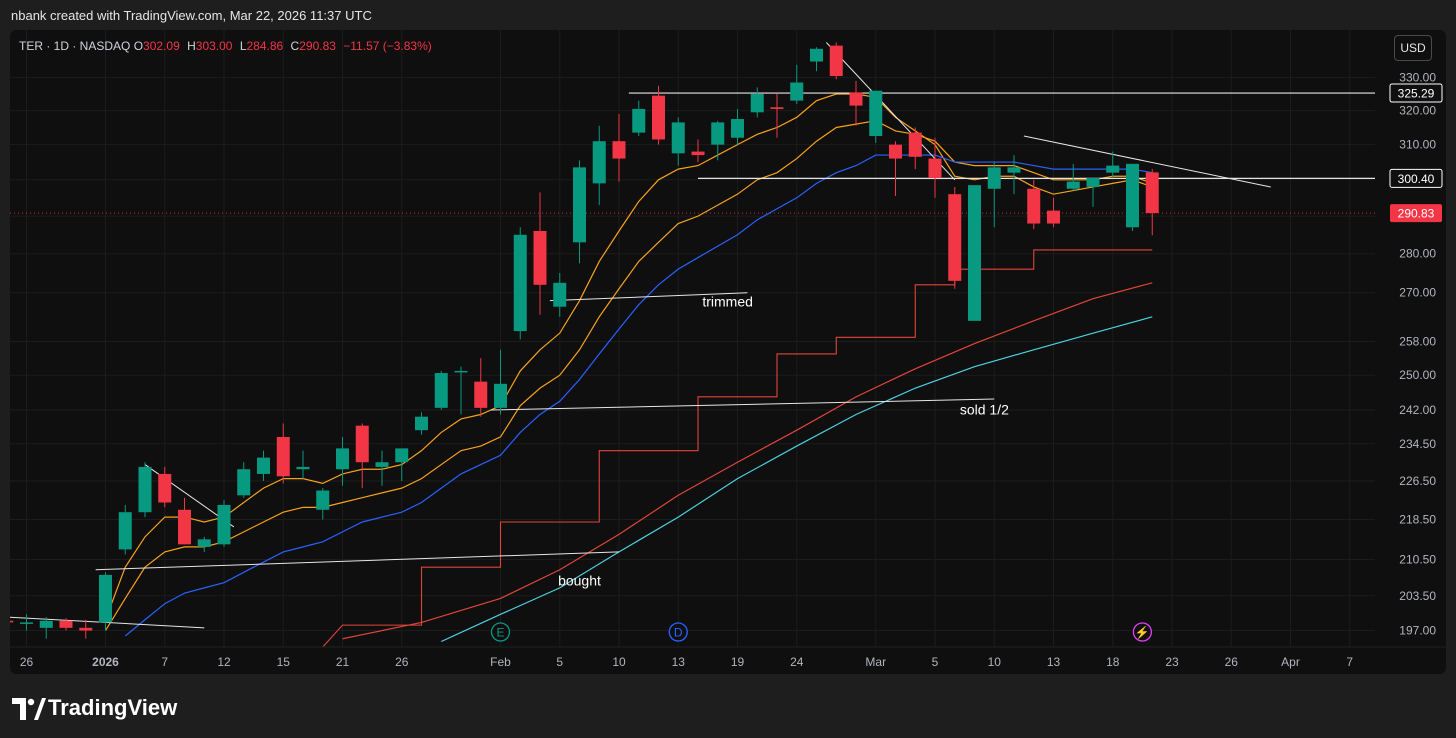 The width and height of the screenshot is (1456, 738). I want to click on event-marker-glyph: ⚡, so click(1142, 633).